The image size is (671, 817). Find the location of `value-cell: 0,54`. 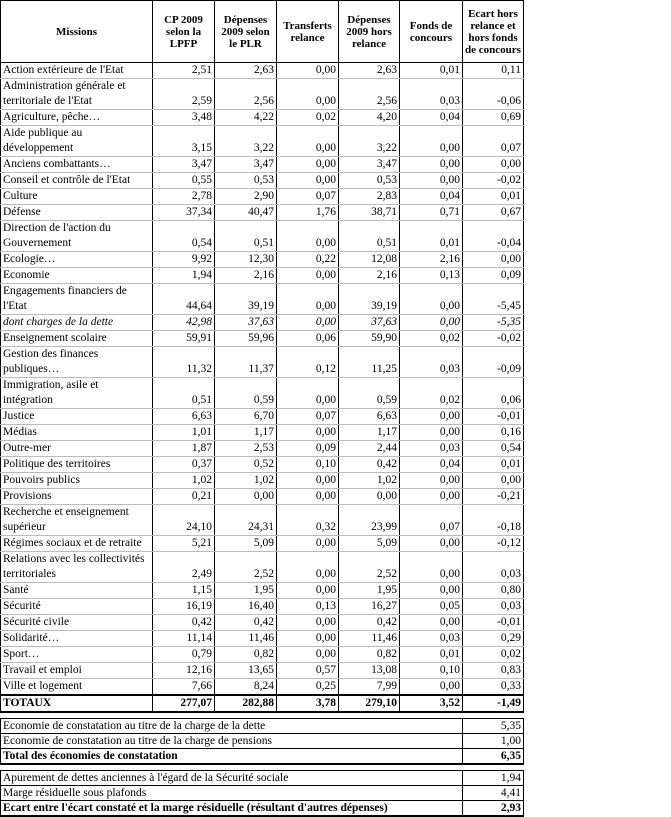

value-cell: 0,54 is located at coordinates (493, 448).